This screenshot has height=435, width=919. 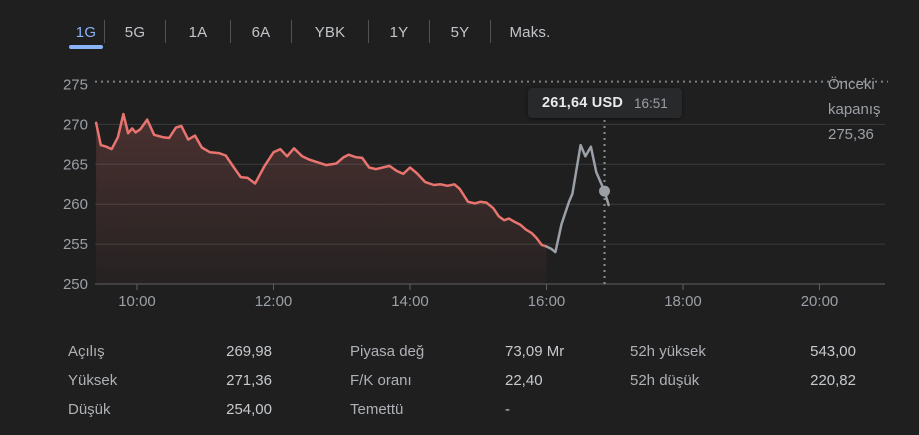 I want to click on stat-label: Yüksek, so click(x=93, y=380).